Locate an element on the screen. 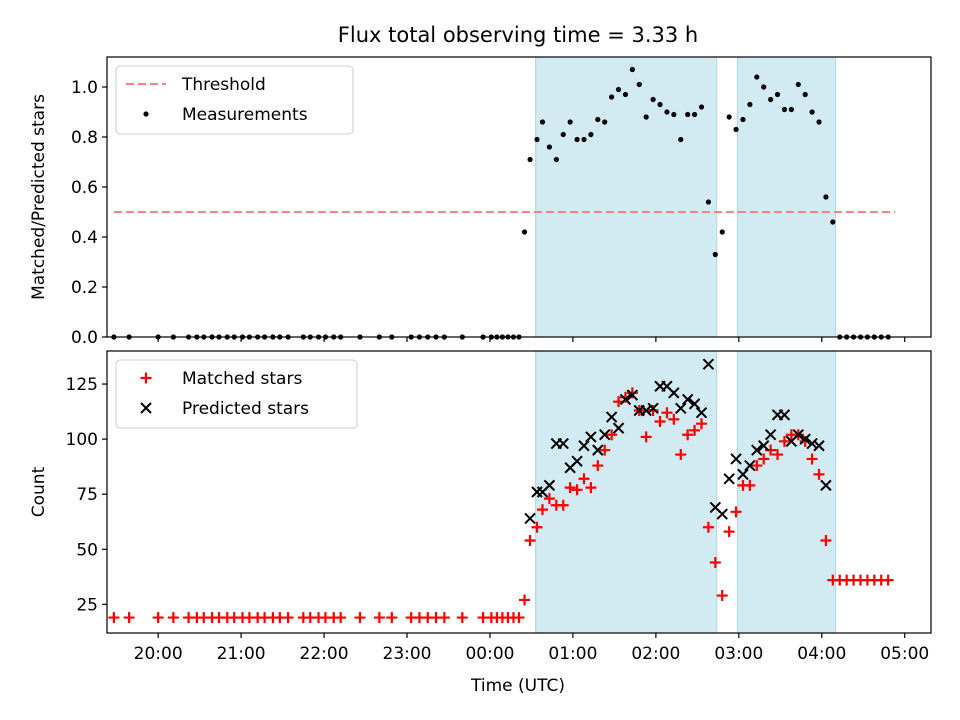 This screenshot has width=960, height=720. x-tick-label: 02:00 is located at coordinates (655, 654).